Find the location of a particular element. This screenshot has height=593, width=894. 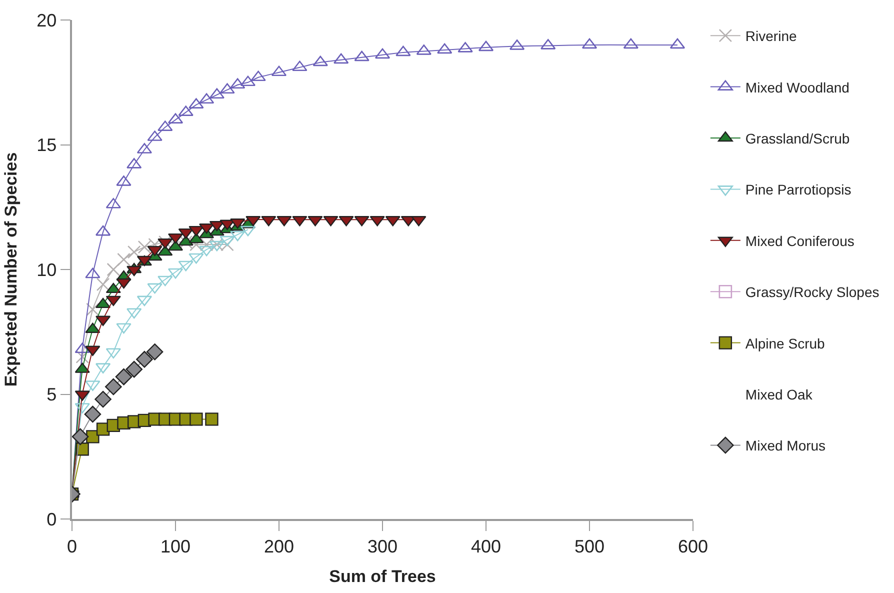

text: Mixed Oak is located at coordinates (779, 394).